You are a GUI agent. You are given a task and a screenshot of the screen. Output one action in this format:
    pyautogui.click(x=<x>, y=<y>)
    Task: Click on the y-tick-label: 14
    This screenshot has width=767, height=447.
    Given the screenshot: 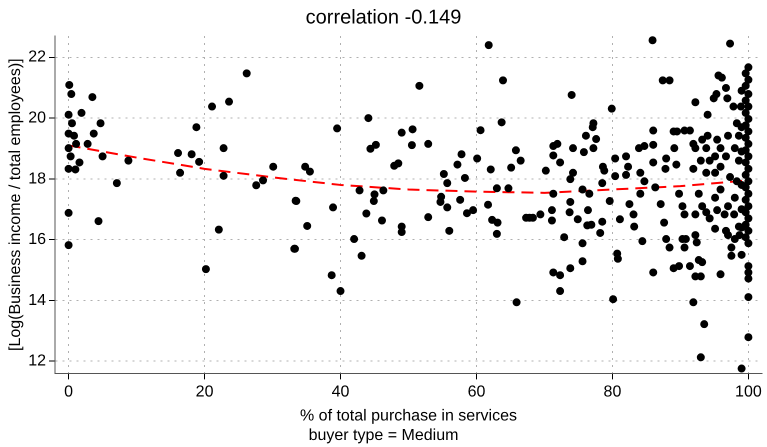 What is the action you would take?
    pyautogui.click(x=37, y=300)
    